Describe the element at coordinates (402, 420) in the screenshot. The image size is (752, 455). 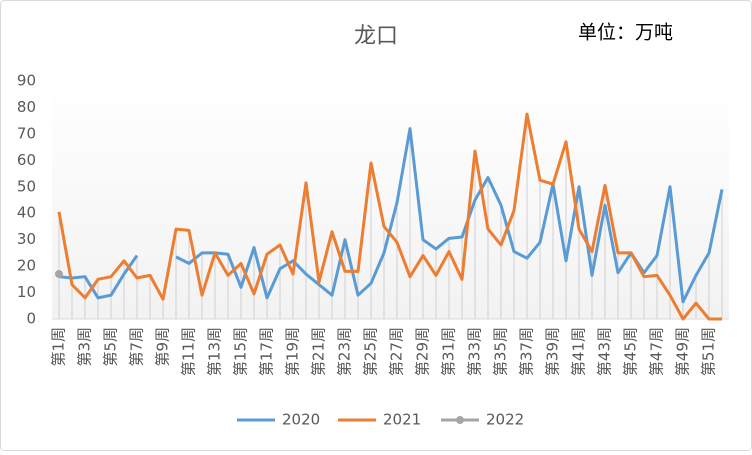
I see `legend-label: 2021` at that location.